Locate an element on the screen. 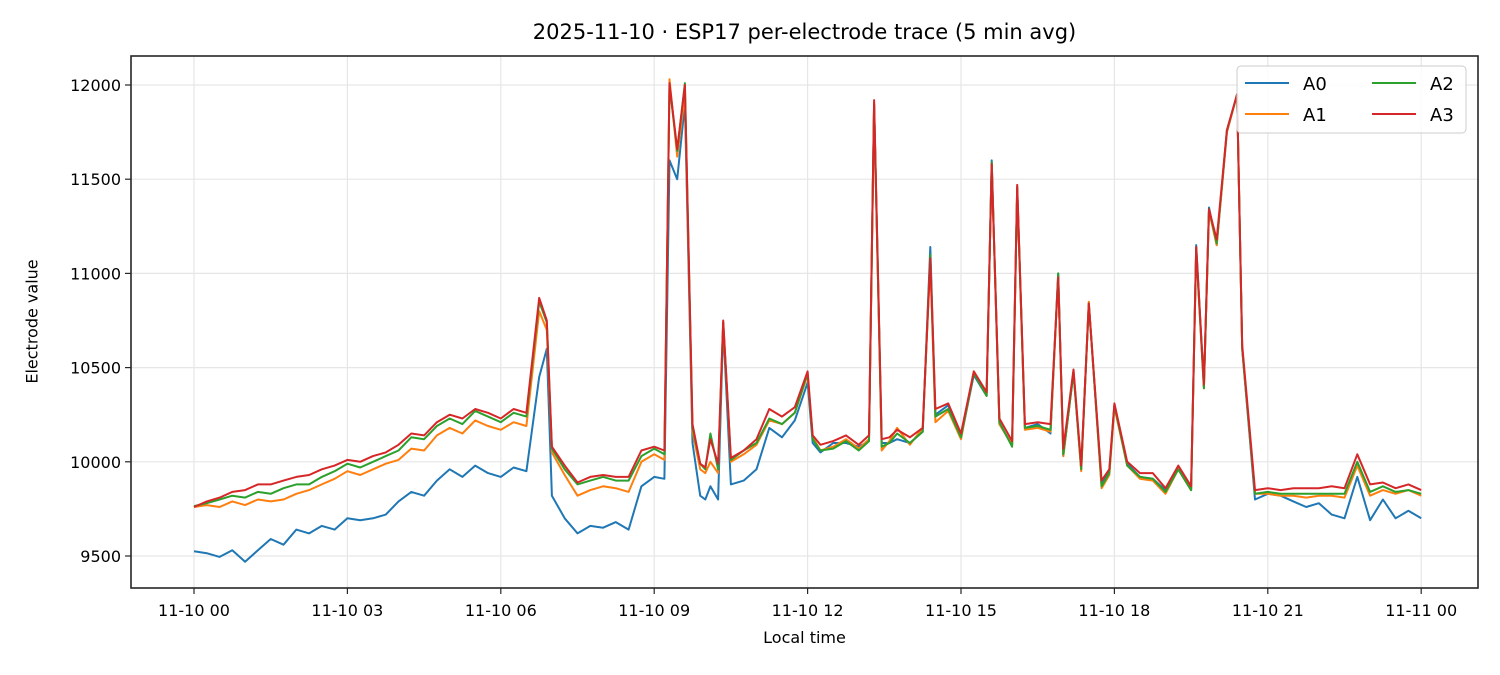  legend: A0 A1 A2 A3 is located at coordinates (1351, 99).